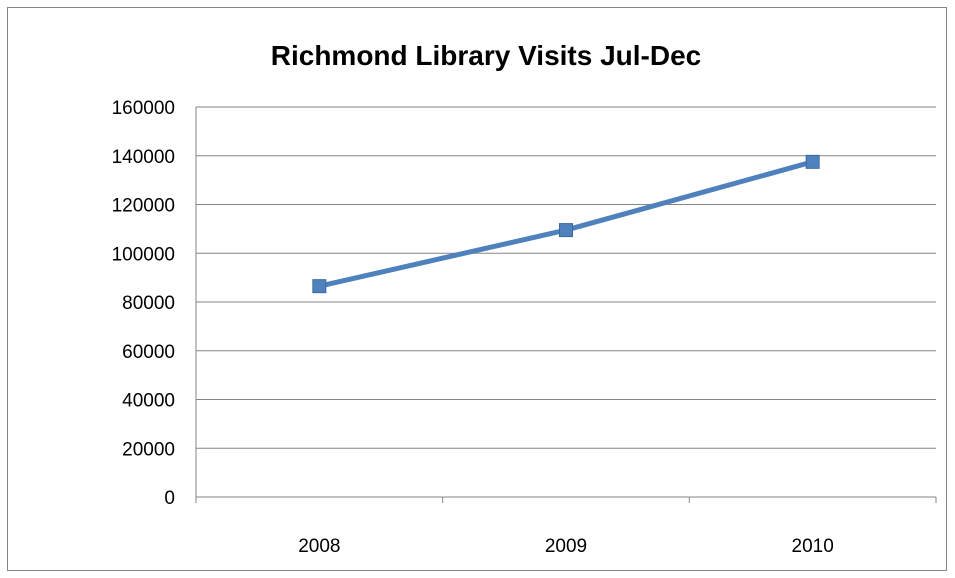 This screenshot has width=955, height=578. I want to click on x-tick-label: 2010, so click(813, 546).